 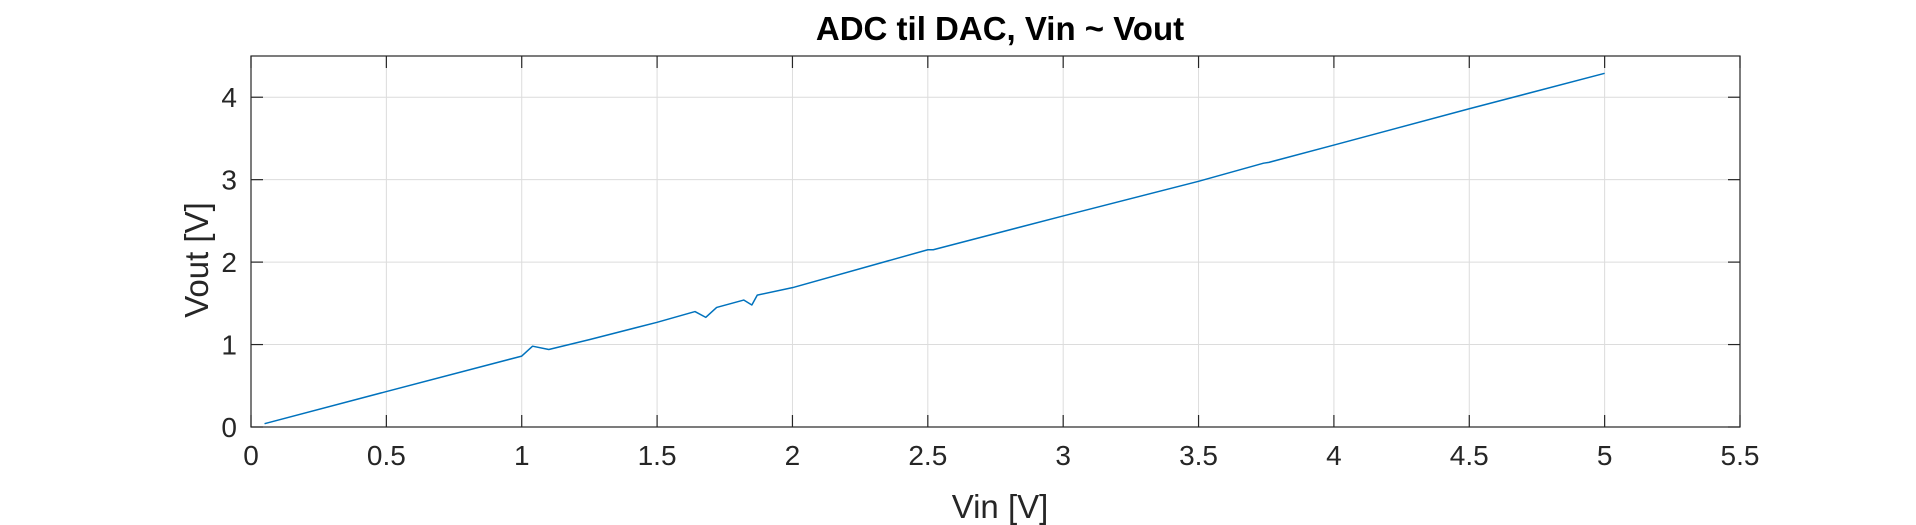 What do you see at coordinates (1000, 28) in the screenshot?
I see `chart-title: ADC til DAC, Vin ~ Vout` at bounding box center [1000, 28].